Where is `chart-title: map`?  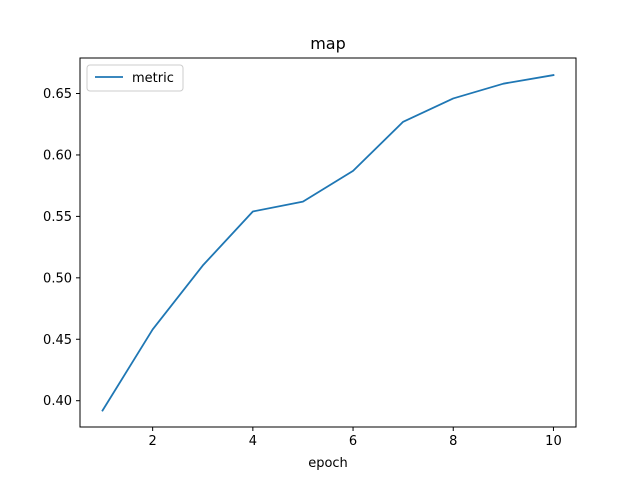 chart-title: map is located at coordinates (328, 43).